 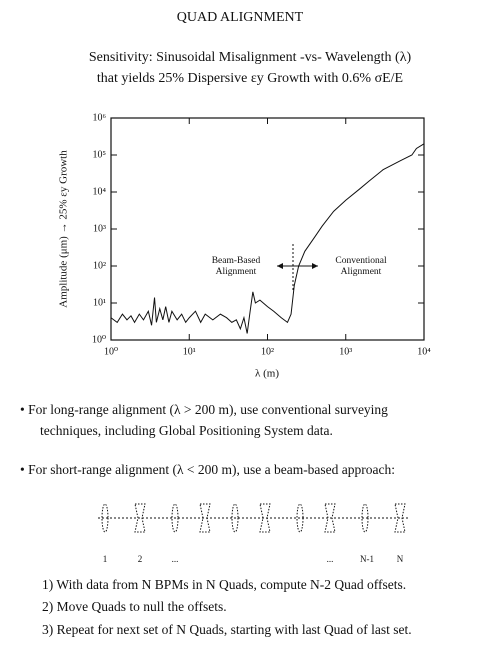 What do you see at coordinates (99, 302) in the screenshot?
I see `y-tick-label: 10¹` at bounding box center [99, 302].